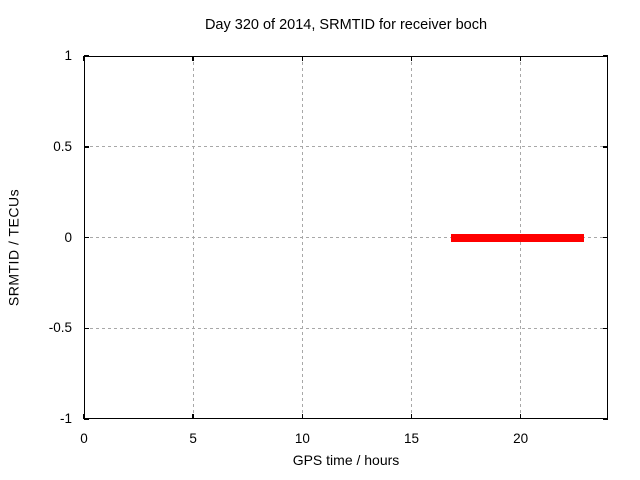  I want to click on y-axis-label: SRMTID / TECUs, so click(13, 247).